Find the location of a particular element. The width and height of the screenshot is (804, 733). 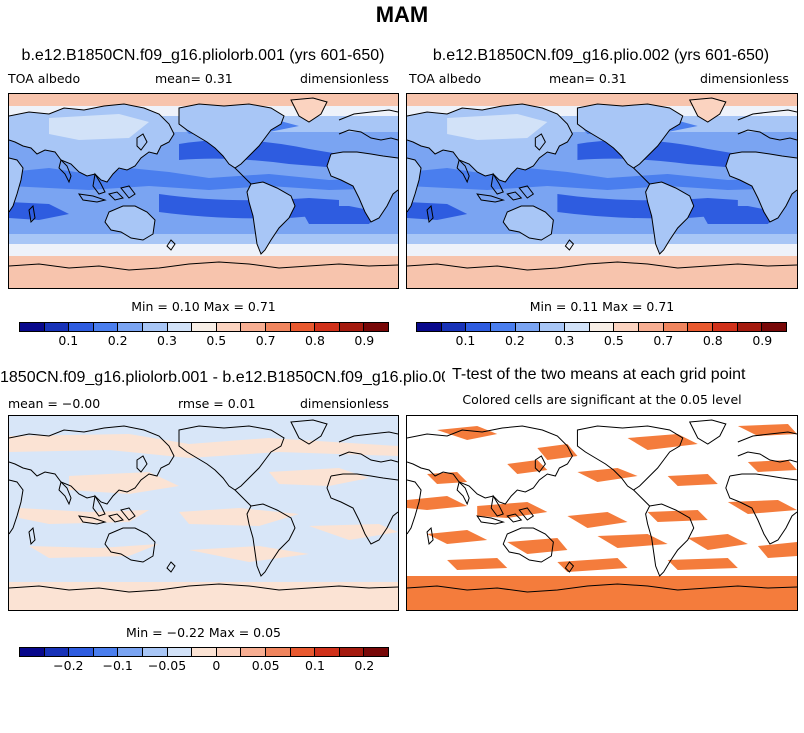

panel3-mean-label: mean = −0.00 is located at coordinates (54, 403).